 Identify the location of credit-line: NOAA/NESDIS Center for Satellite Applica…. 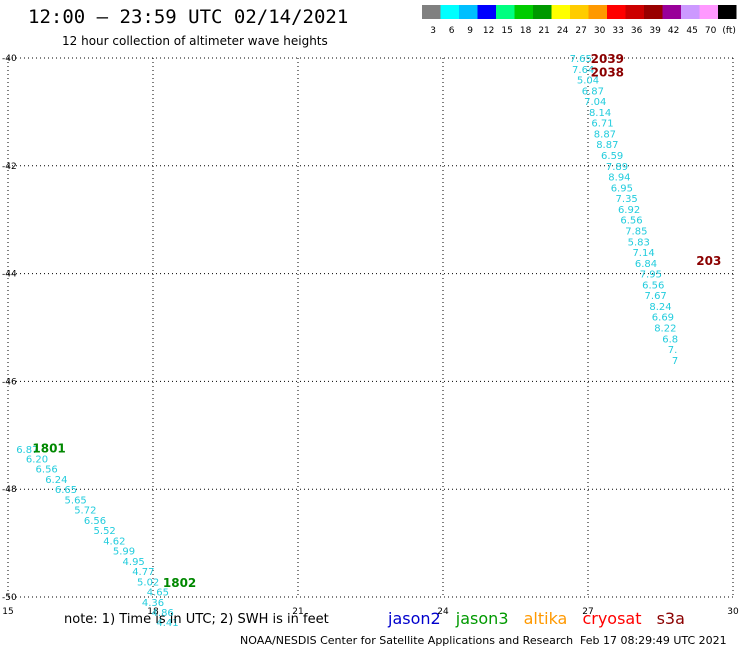
(407, 640).